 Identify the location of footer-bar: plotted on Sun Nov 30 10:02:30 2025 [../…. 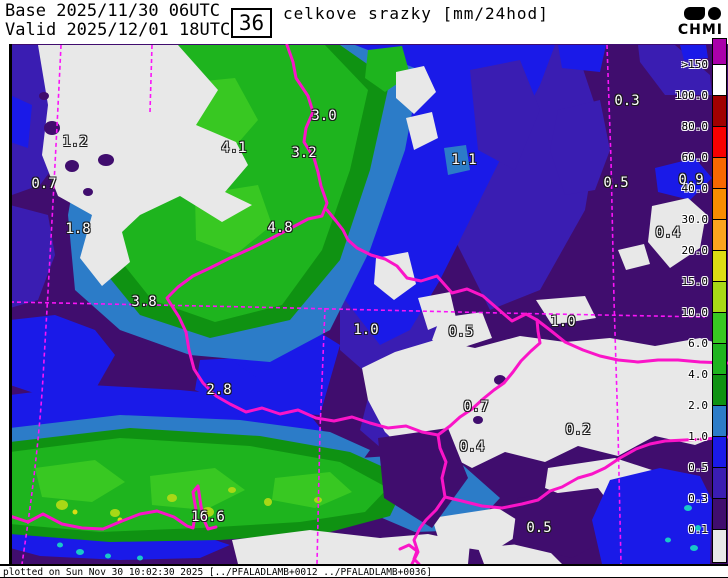
(364, 571).